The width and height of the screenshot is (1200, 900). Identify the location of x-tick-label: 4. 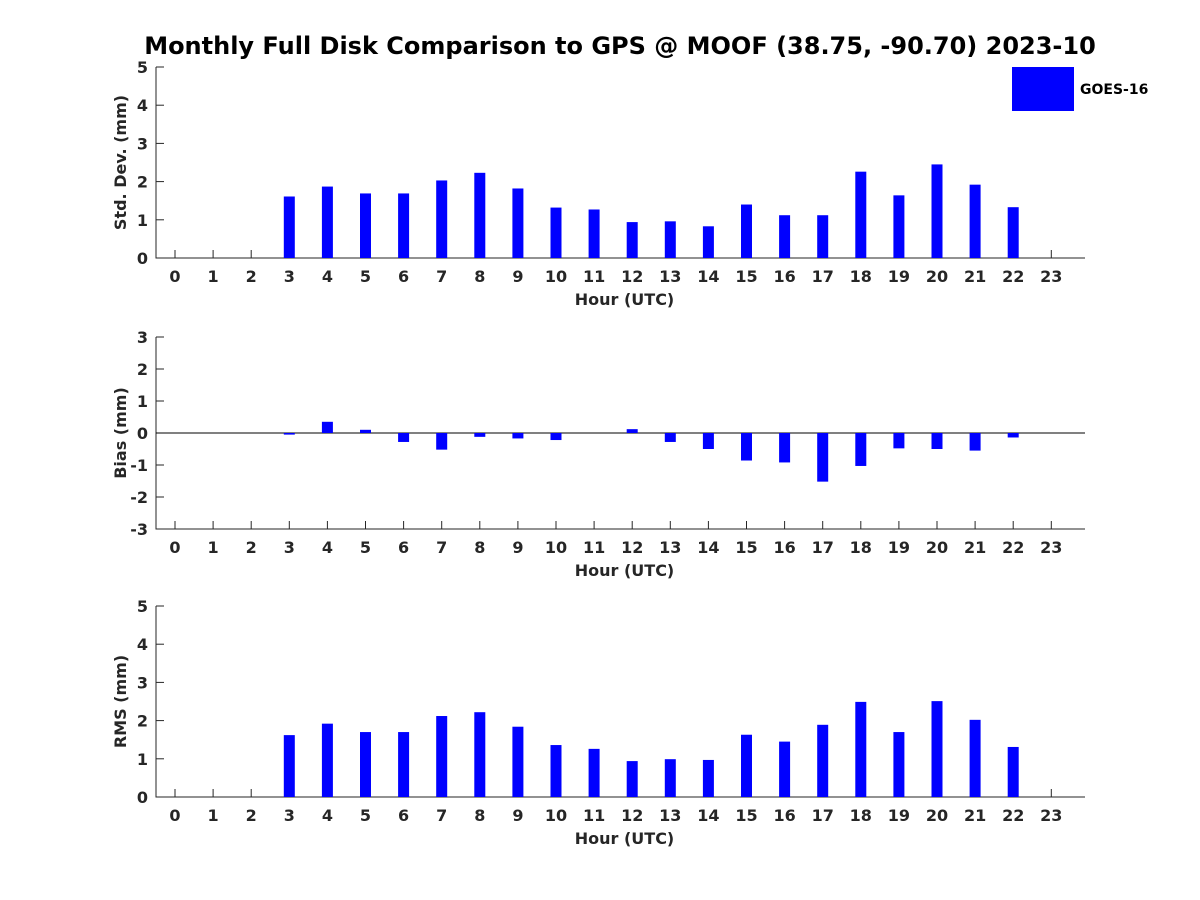
(327, 815).